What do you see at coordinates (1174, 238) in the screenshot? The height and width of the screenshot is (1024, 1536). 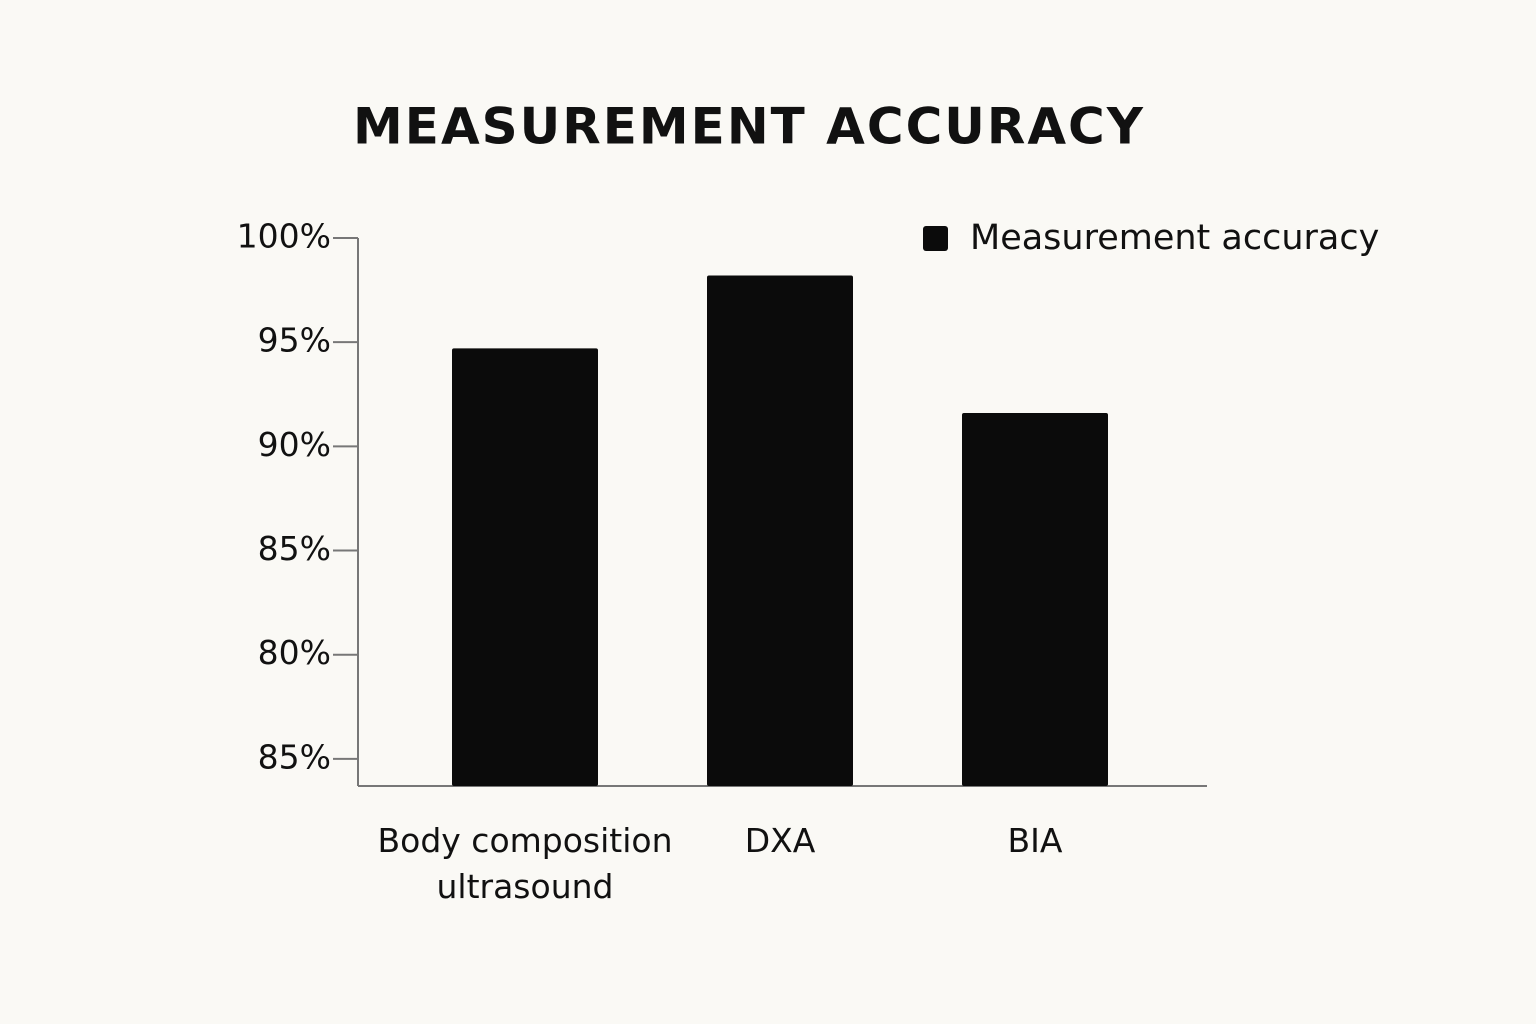 I see `legend-label: Measurement accuracy` at bounding box center [1174, 238].